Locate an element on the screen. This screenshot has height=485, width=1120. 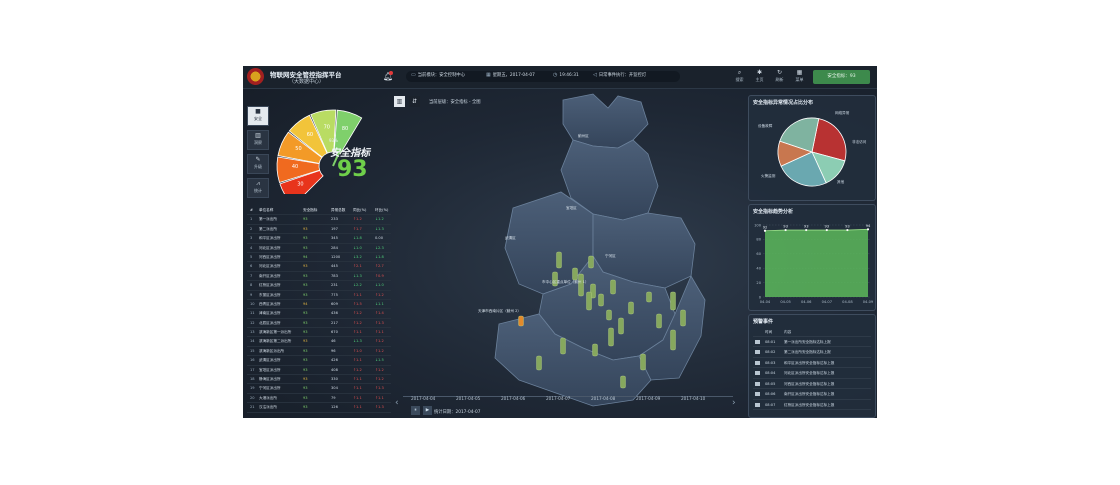
table-row: 20 大港派出所 93 79 ↑1.1 ↑1.1 is located at coordinates (319, 399).